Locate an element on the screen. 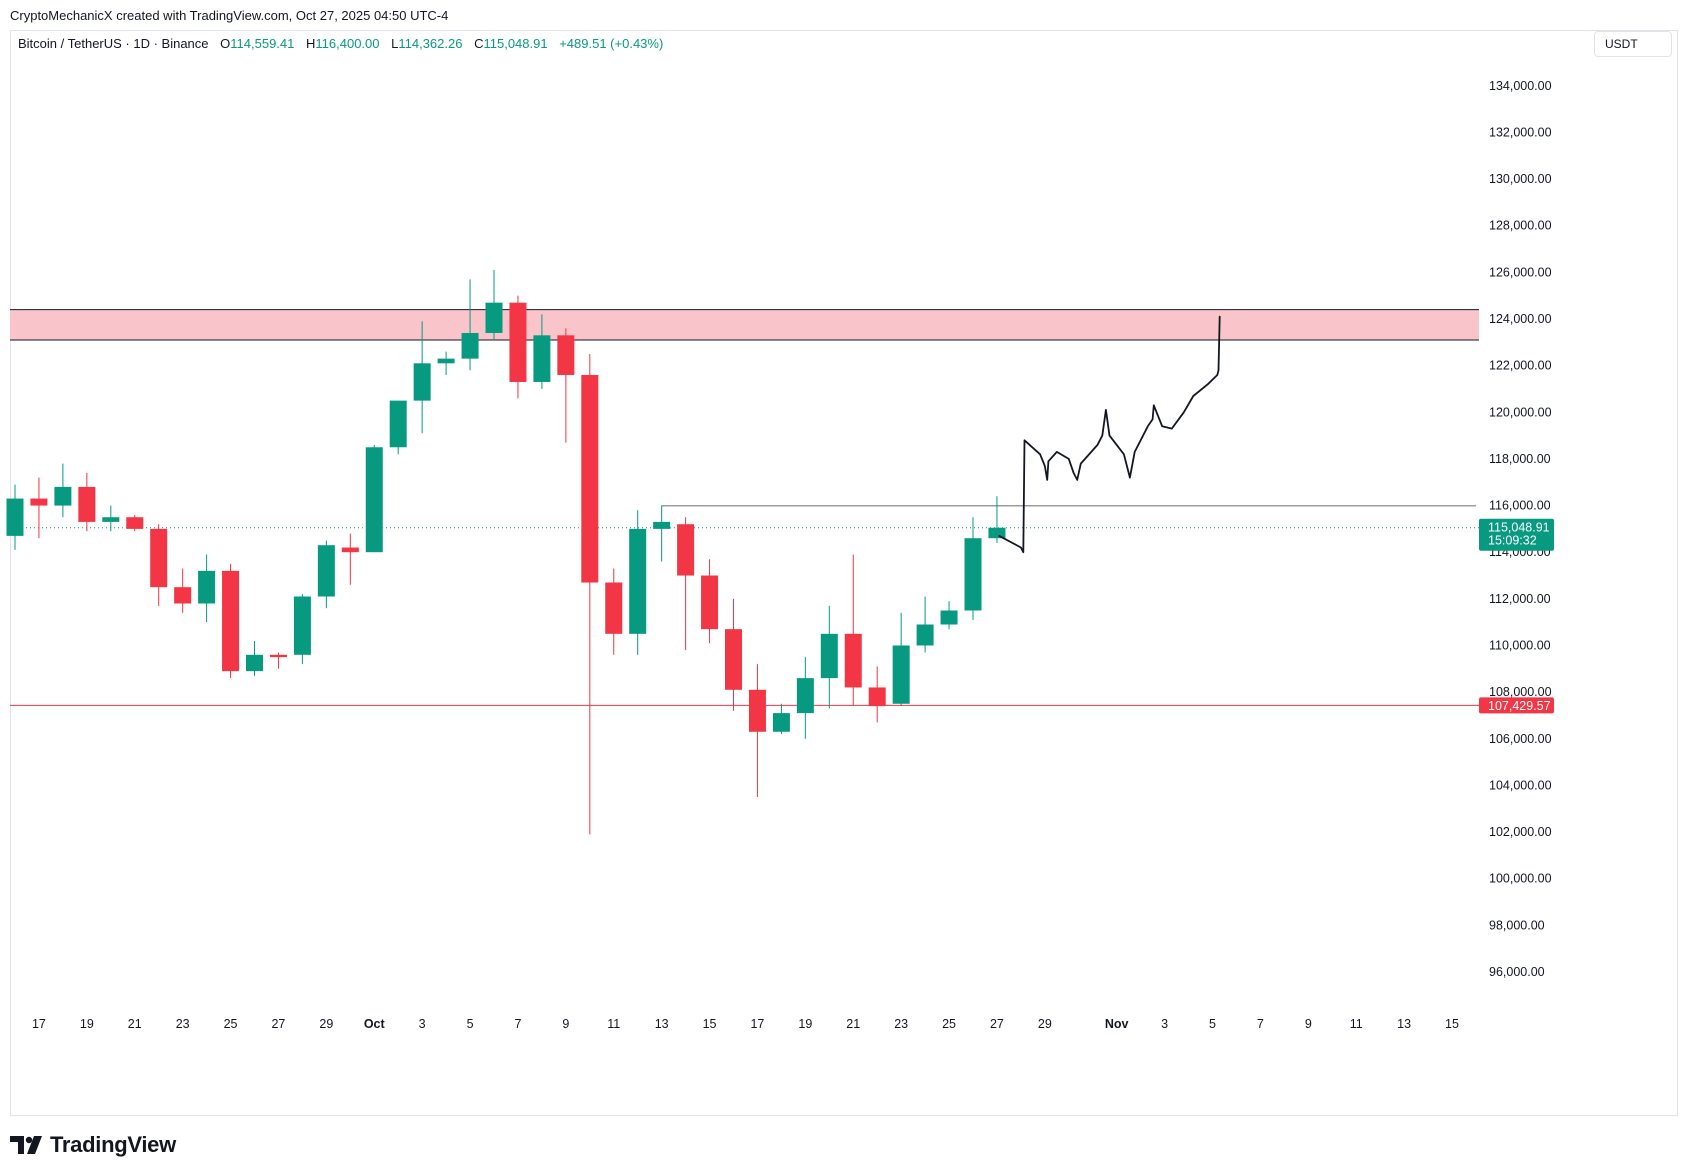  change-value: +489.51 (+0.43%) is located at coordinates (611, 43).